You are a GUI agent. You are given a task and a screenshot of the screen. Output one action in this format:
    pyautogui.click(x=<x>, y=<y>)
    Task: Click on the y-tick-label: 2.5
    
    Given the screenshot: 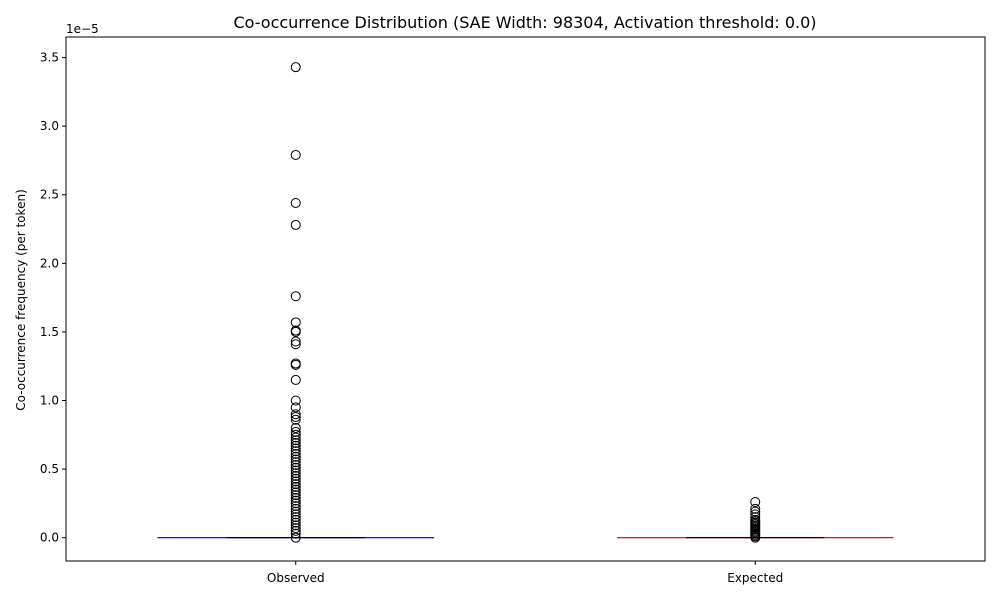 What is the action you would take?
    pyautogui.click(x=49, y=195)
    